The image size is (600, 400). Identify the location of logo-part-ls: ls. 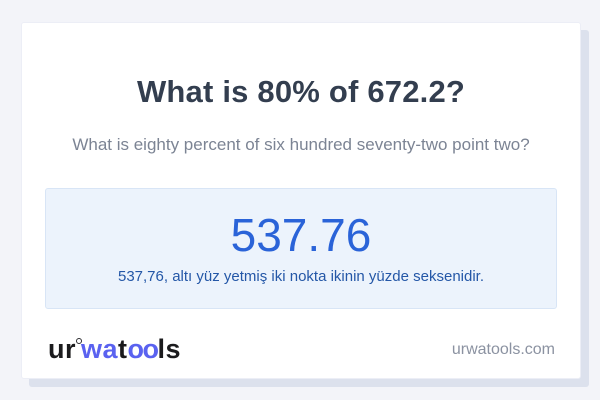
(169, 349).